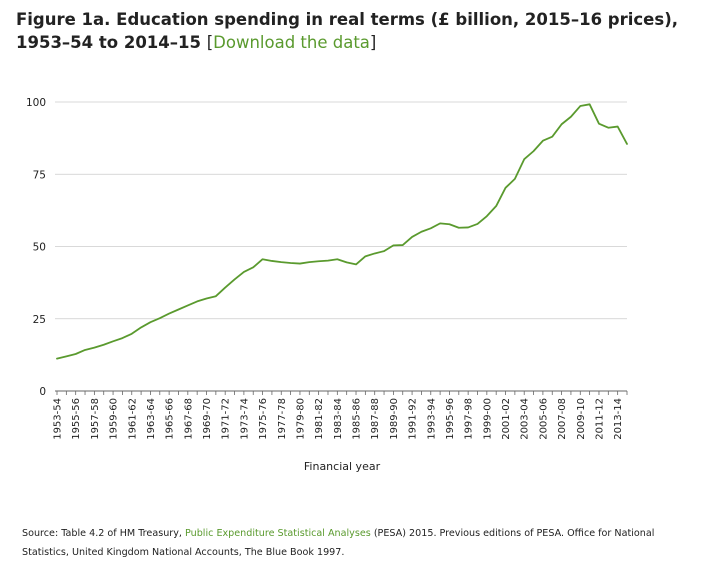  I want to click on x-tick-label: 1977-78, so click(282, 419).